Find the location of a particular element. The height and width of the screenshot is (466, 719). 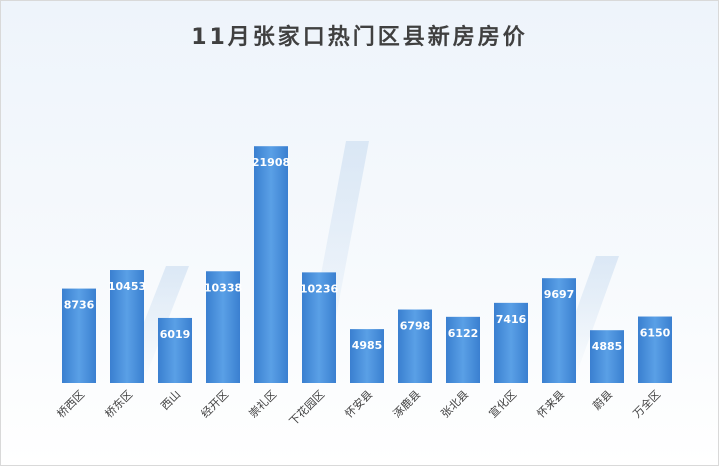

x-tick-label-9: 张北县 is located at coordinates (455, 404).